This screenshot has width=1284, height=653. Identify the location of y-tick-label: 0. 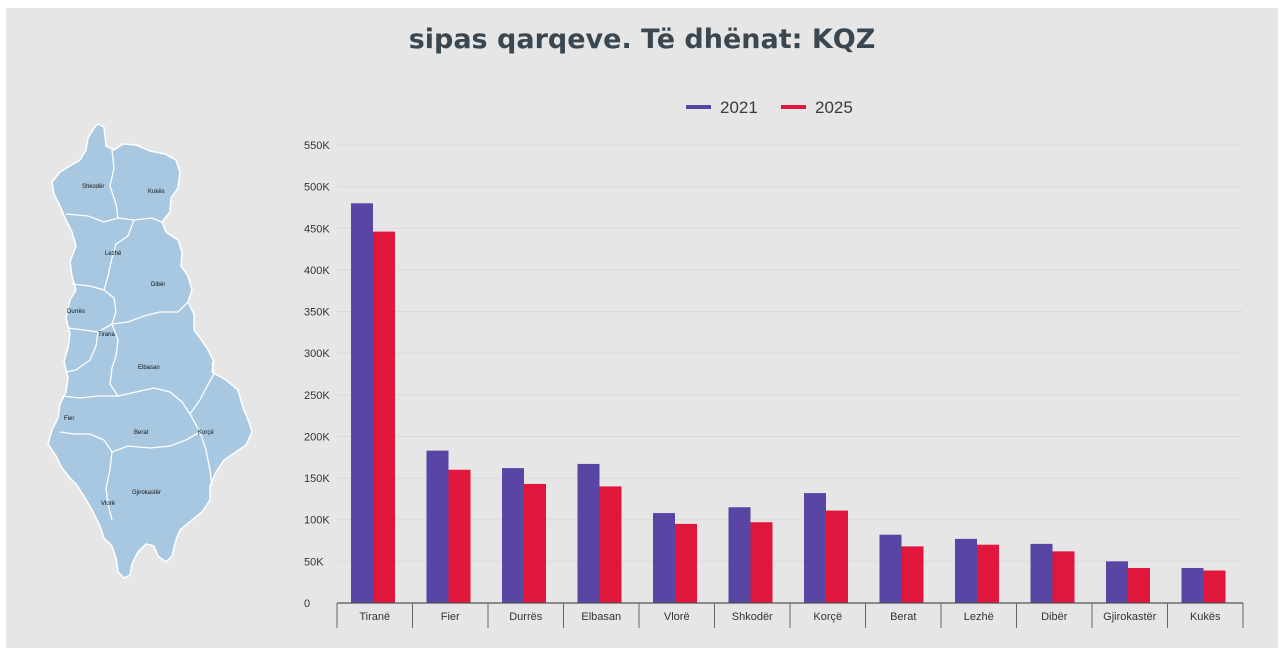
(307, 604).